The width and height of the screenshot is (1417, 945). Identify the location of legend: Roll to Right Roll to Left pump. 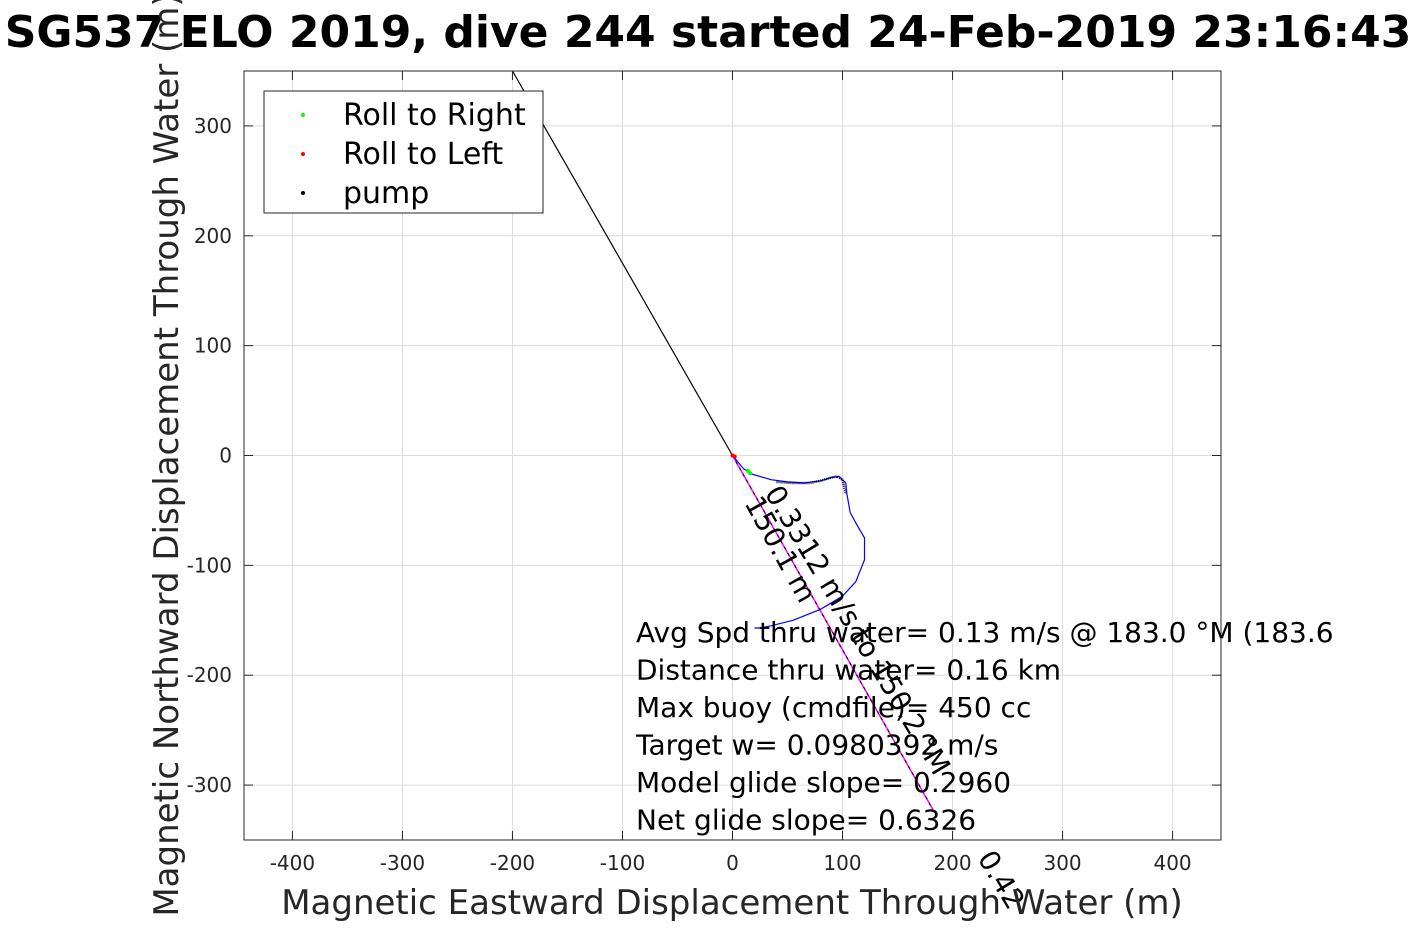
(403, 152).